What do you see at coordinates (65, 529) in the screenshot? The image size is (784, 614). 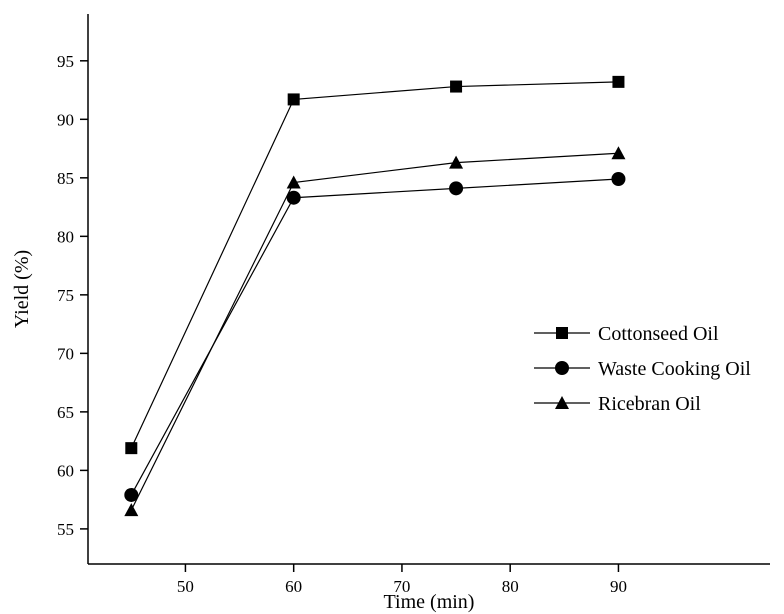 I see `y-tick-label: 55` at bounding box center [65, 529].